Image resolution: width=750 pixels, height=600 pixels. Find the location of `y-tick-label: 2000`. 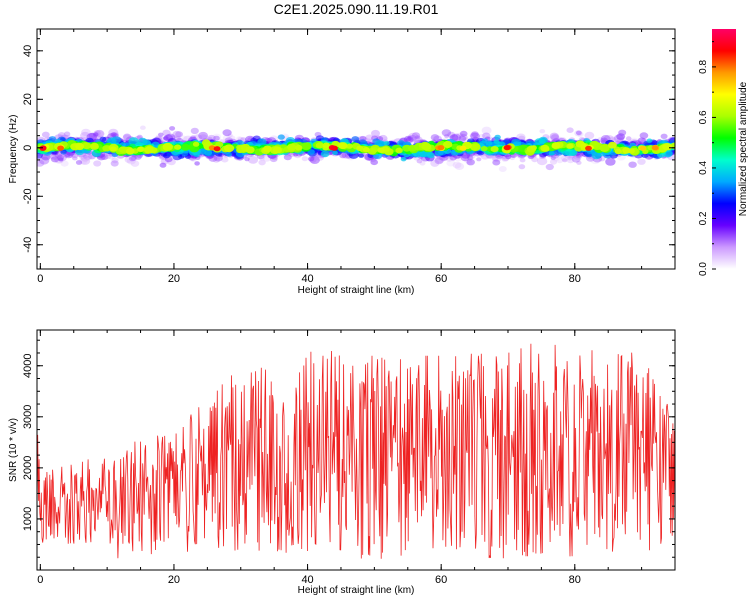

y-tick-label: 2000 is located at coordinates (28, 468).